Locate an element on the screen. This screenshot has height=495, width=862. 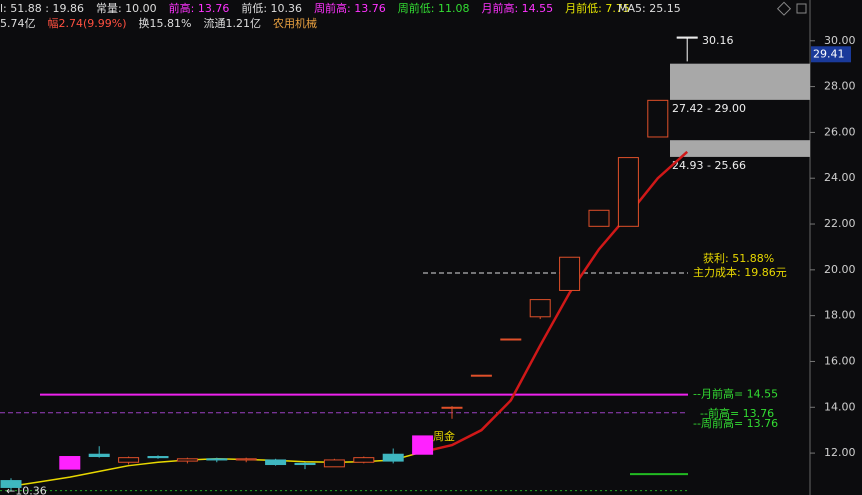
header-text: 月前低: 7.75 is located at coordinates (597, 8).